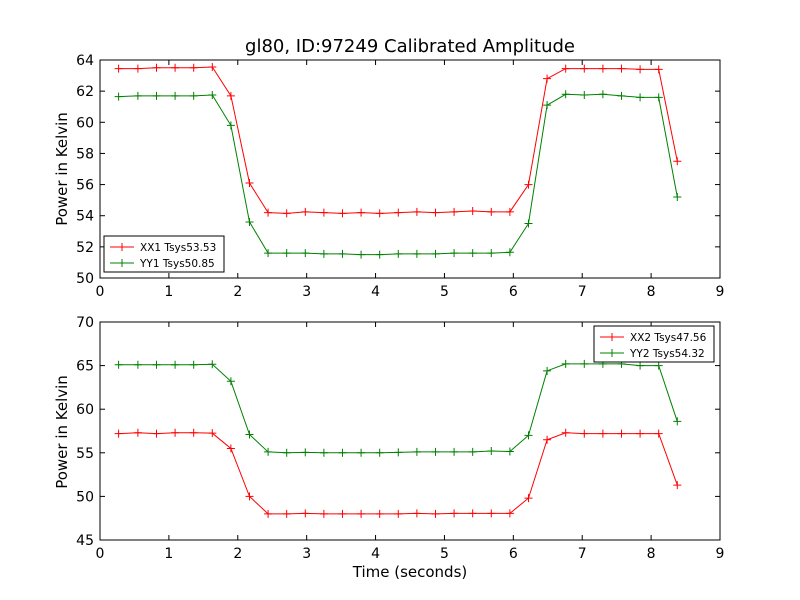  What do you see at coordinates (85, 410) in the screenshot?
I see `bottom-y-tick-label: 60` at bounding box center [85, 410].